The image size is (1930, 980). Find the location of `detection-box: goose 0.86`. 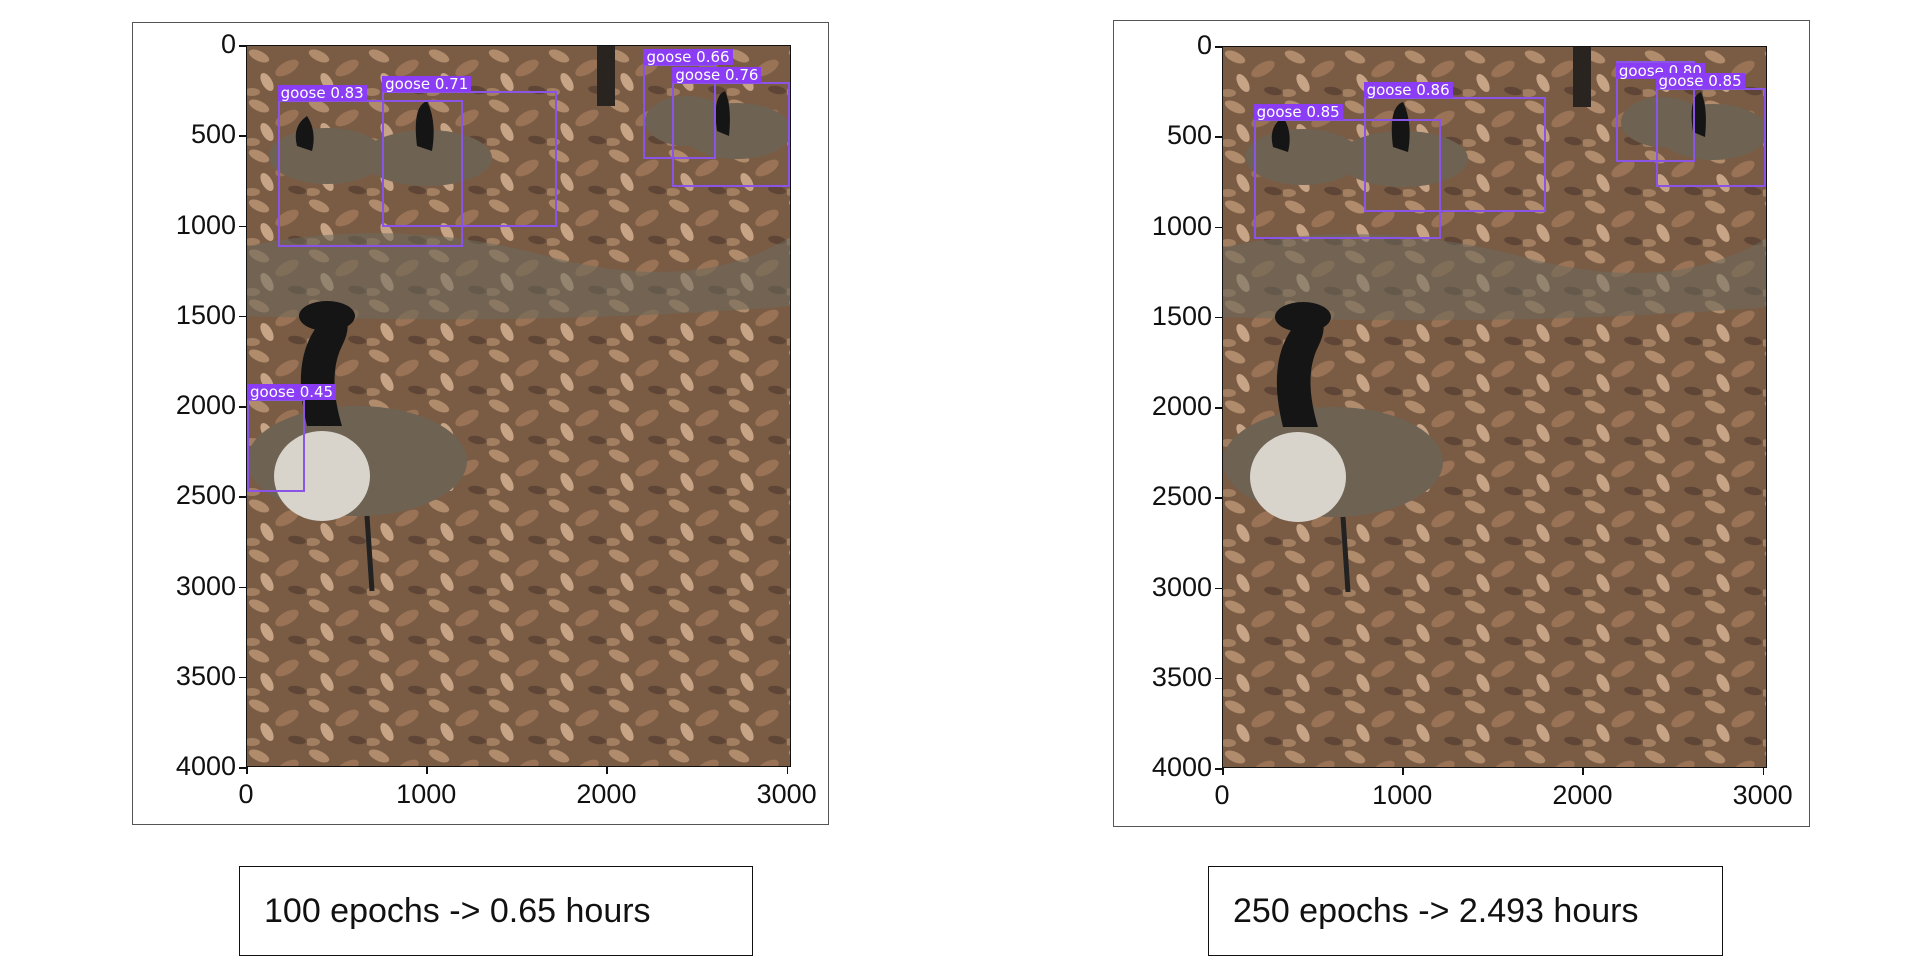

detection-box: goose 0.86 is located at coordinates (1454, 147).